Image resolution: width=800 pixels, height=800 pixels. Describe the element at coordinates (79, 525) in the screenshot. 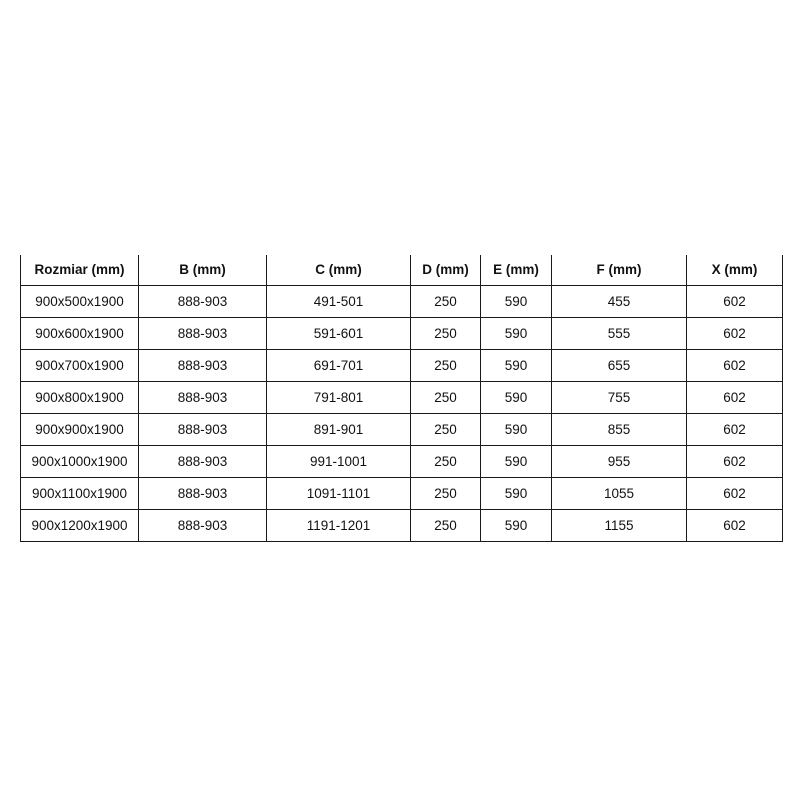

I see `cell-rozmiar: 900x1200x1900` at that location.